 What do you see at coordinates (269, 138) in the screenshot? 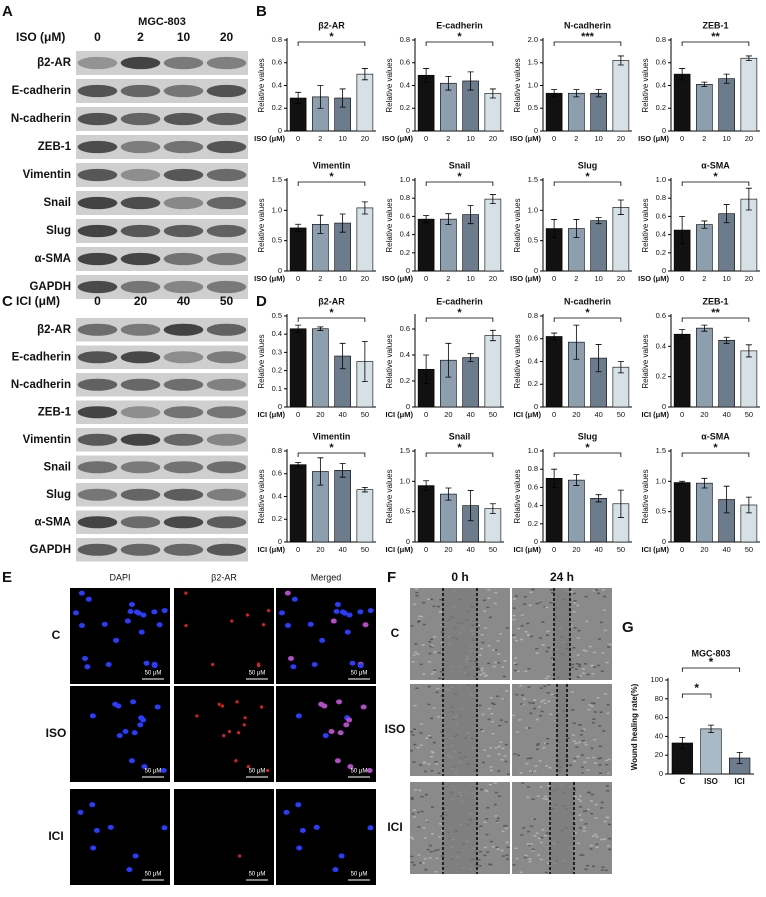
I see `x-axis-label: ISO (μM)` at bounding box center [269, 138].